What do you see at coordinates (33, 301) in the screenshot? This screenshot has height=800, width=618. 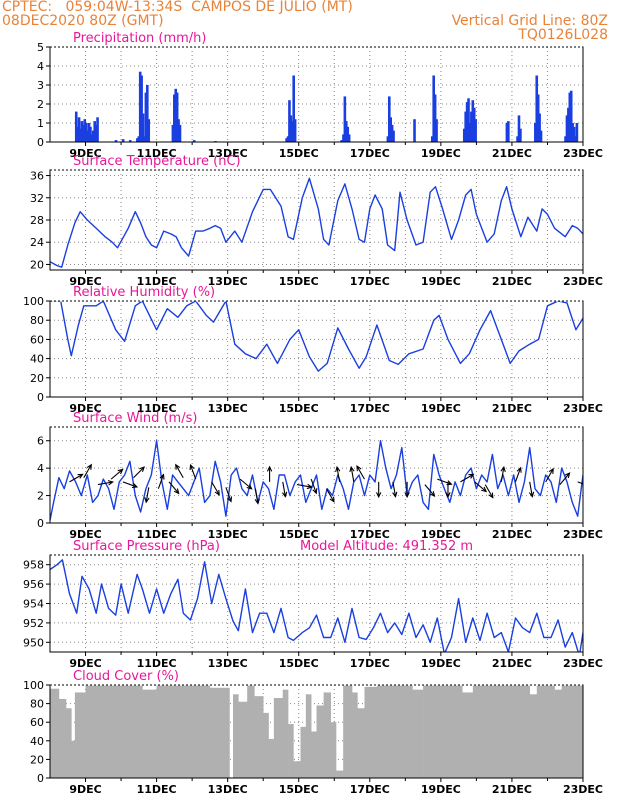 I see `y-tick-label: 100` at bounding box center [33, 301].